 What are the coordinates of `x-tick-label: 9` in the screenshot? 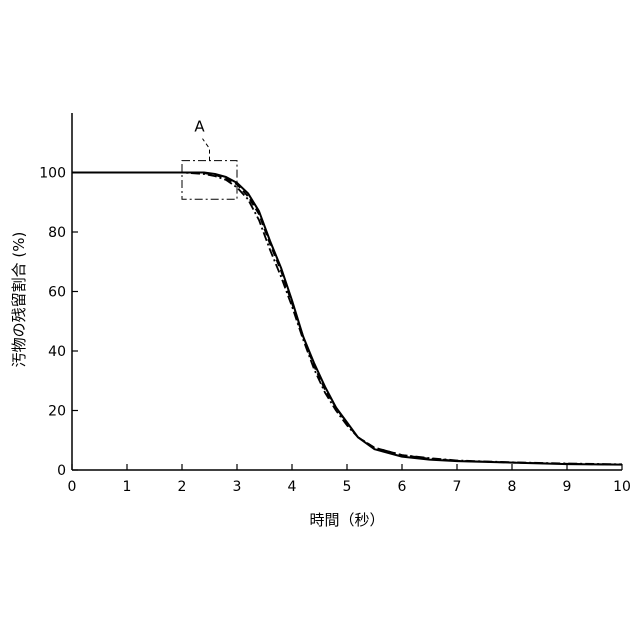 It's located at (567, 487).